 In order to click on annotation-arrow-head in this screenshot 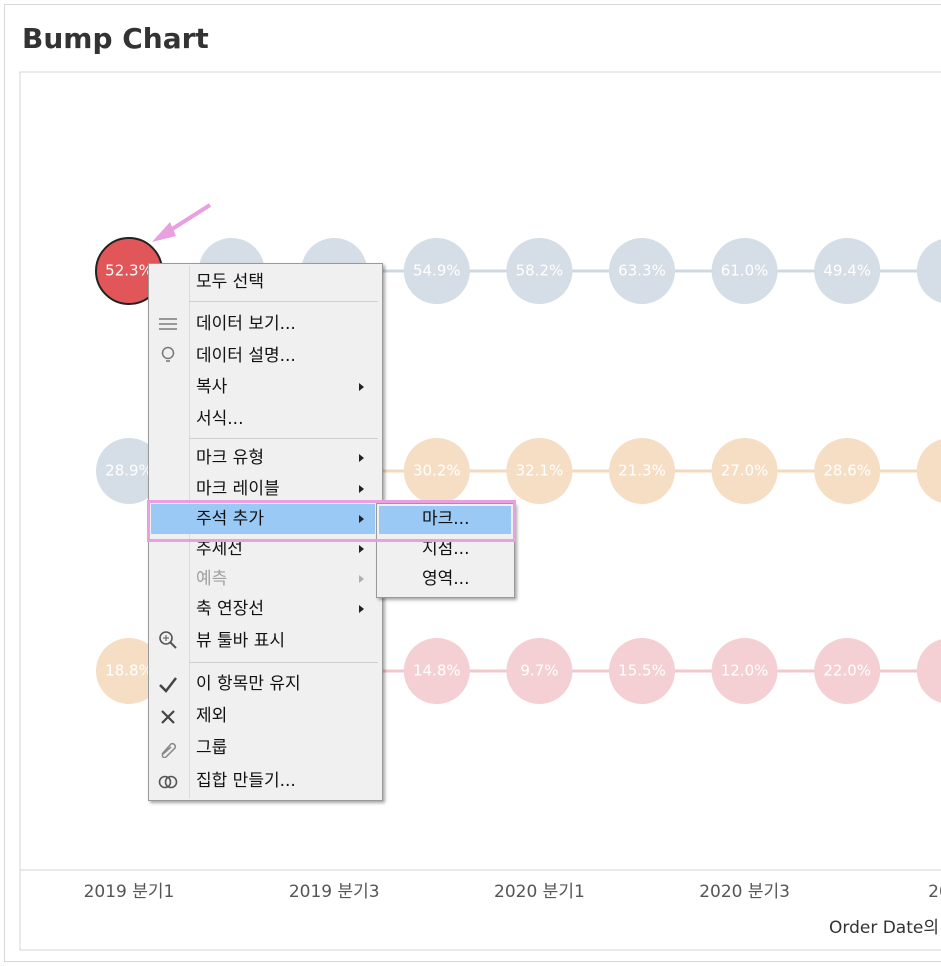, I will do `click(164, 232)`.